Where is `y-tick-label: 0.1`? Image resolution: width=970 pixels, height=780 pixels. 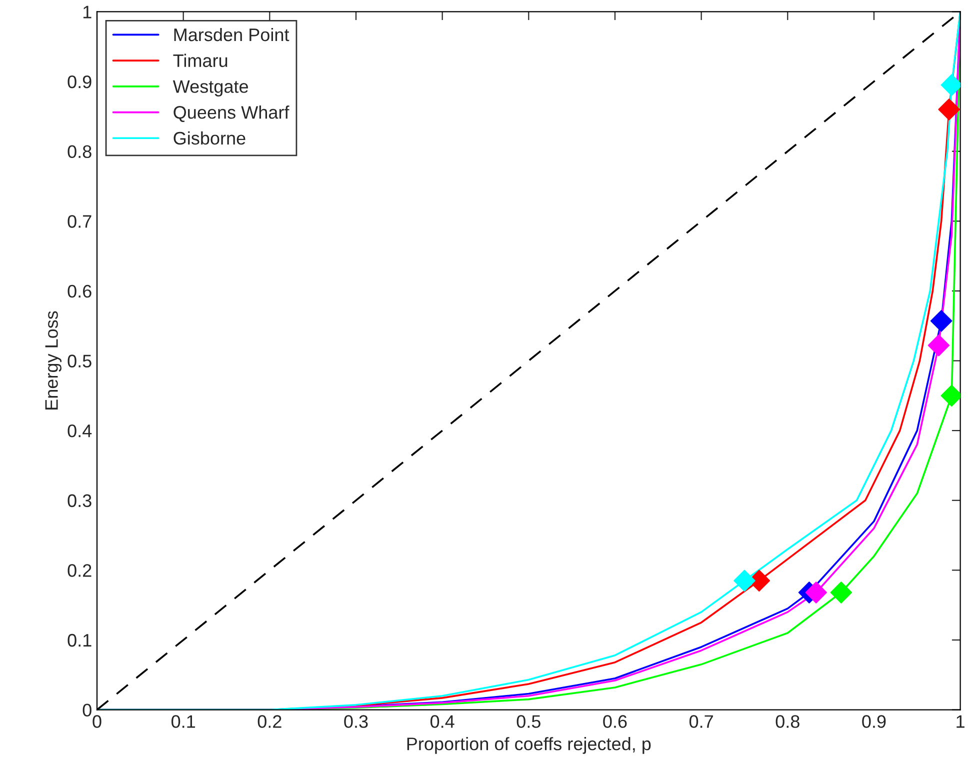
y-tick-label: 0.1 is located at coordinates (80, 640).